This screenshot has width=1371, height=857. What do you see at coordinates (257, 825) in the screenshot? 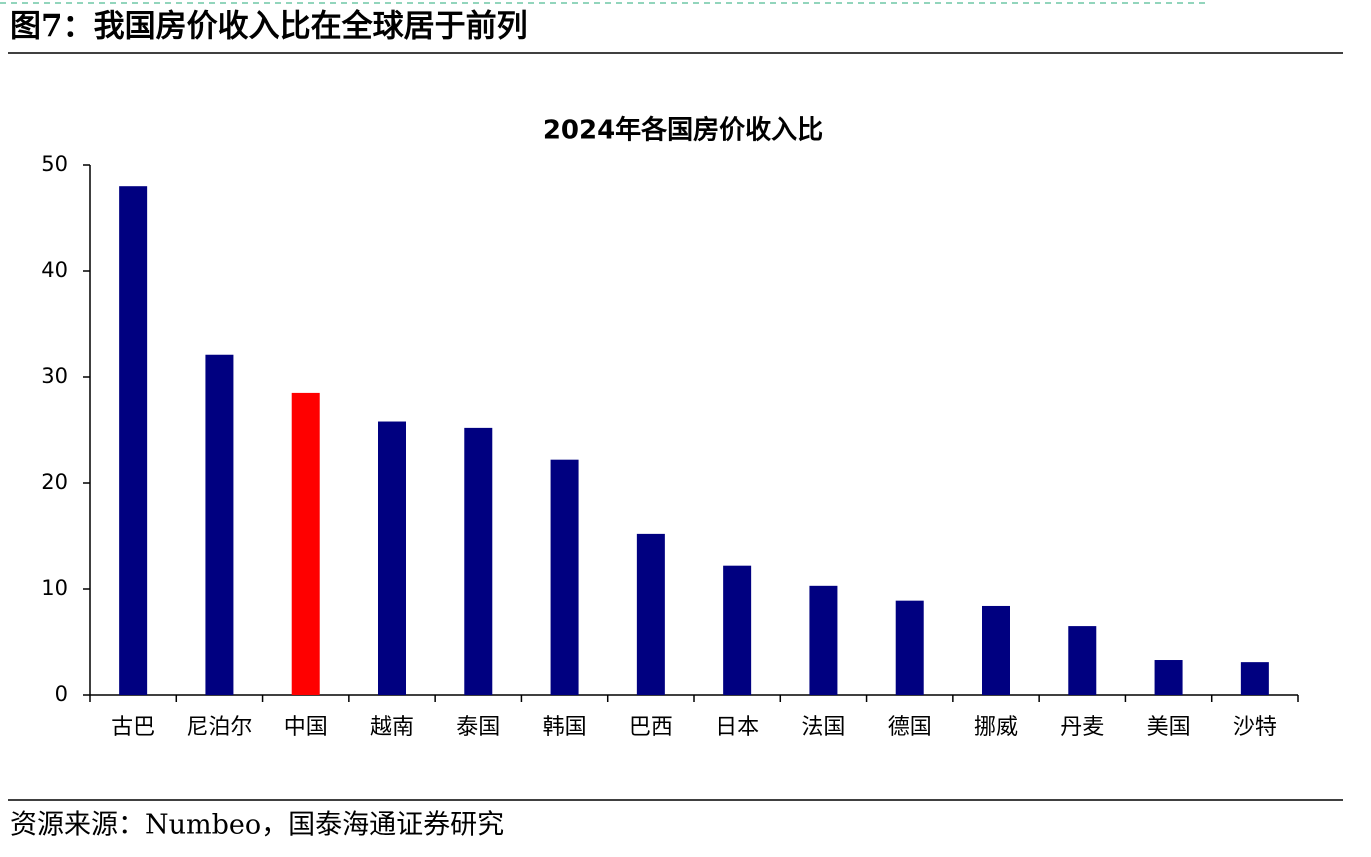
I see `source: 资源来源：Numbeo，国泰海通证券研究` at bounding box center [257, 825].